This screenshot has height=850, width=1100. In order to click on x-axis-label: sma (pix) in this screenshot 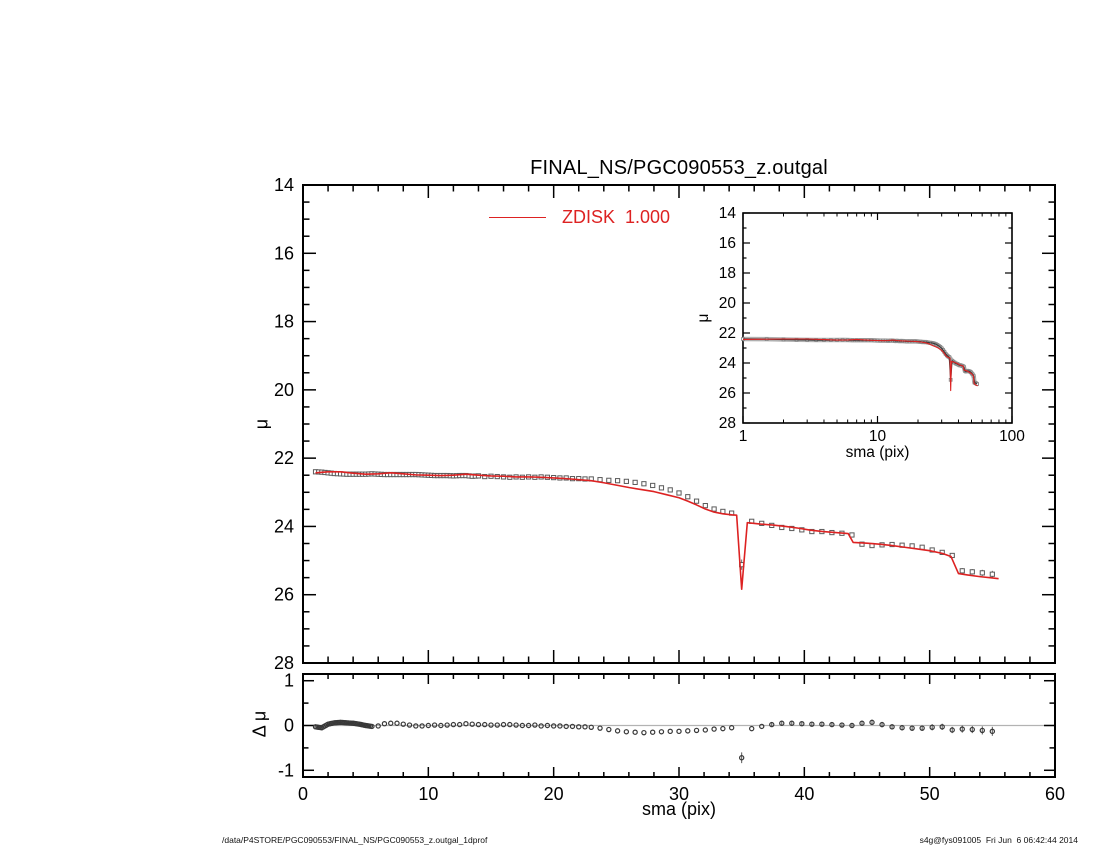, I will do `click(678, 809)`.